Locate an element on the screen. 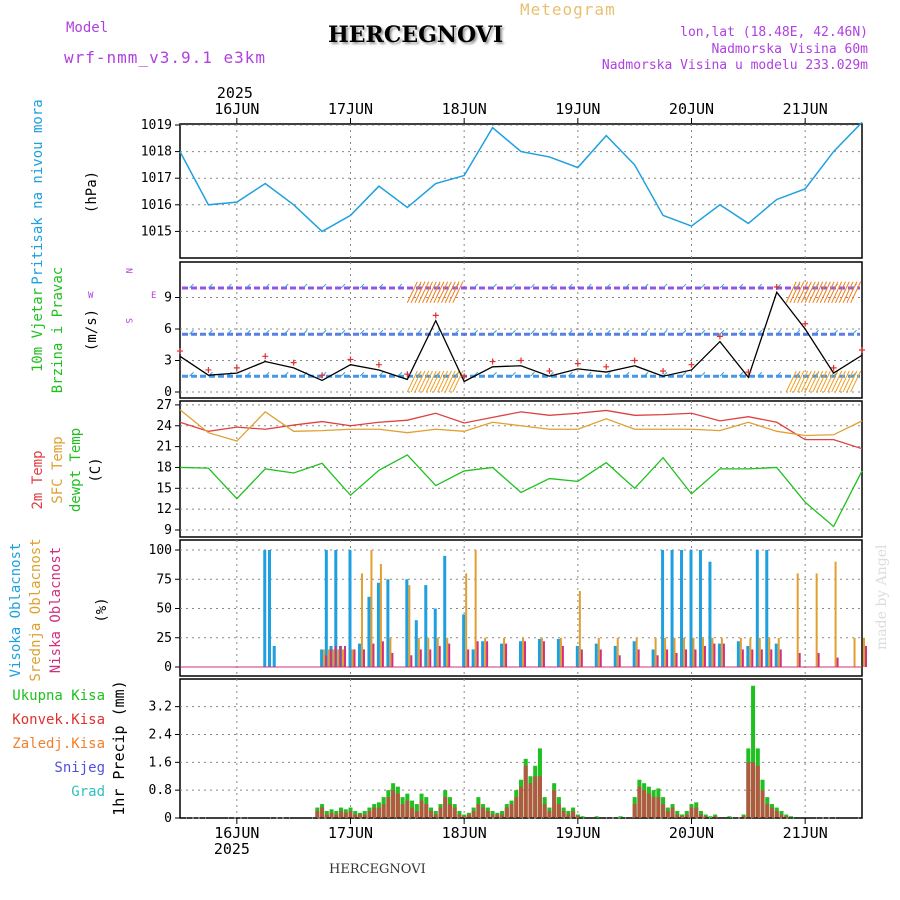 Image resolution: width=900 pixels, height=900 pixels. x-tick-label-bottom: 18JUN is located at coordinates (464, 833).